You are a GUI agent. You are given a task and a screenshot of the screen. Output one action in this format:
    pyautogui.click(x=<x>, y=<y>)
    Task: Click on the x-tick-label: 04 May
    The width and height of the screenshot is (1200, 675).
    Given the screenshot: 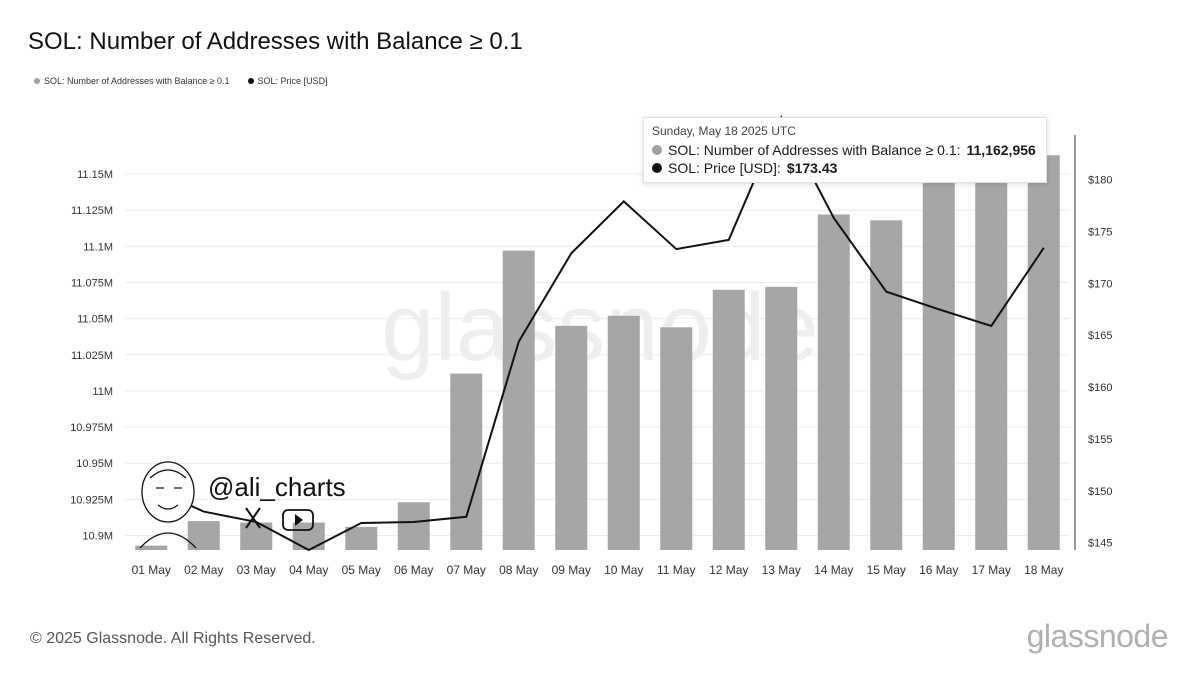 What is the action you would take?
    pyautogui.click(x=308, y=570)
    